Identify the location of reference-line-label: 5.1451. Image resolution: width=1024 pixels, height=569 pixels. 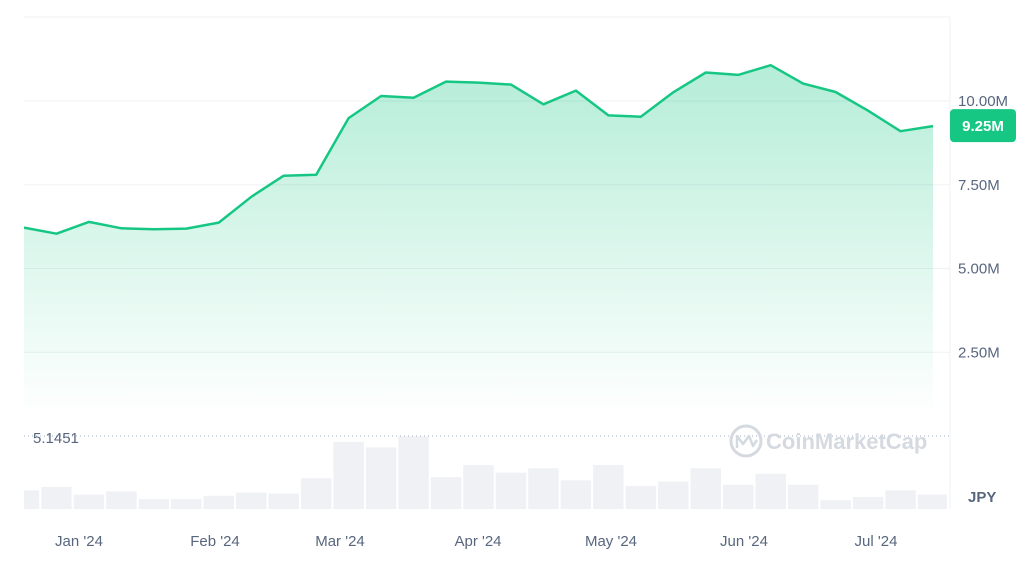
(56, 438).